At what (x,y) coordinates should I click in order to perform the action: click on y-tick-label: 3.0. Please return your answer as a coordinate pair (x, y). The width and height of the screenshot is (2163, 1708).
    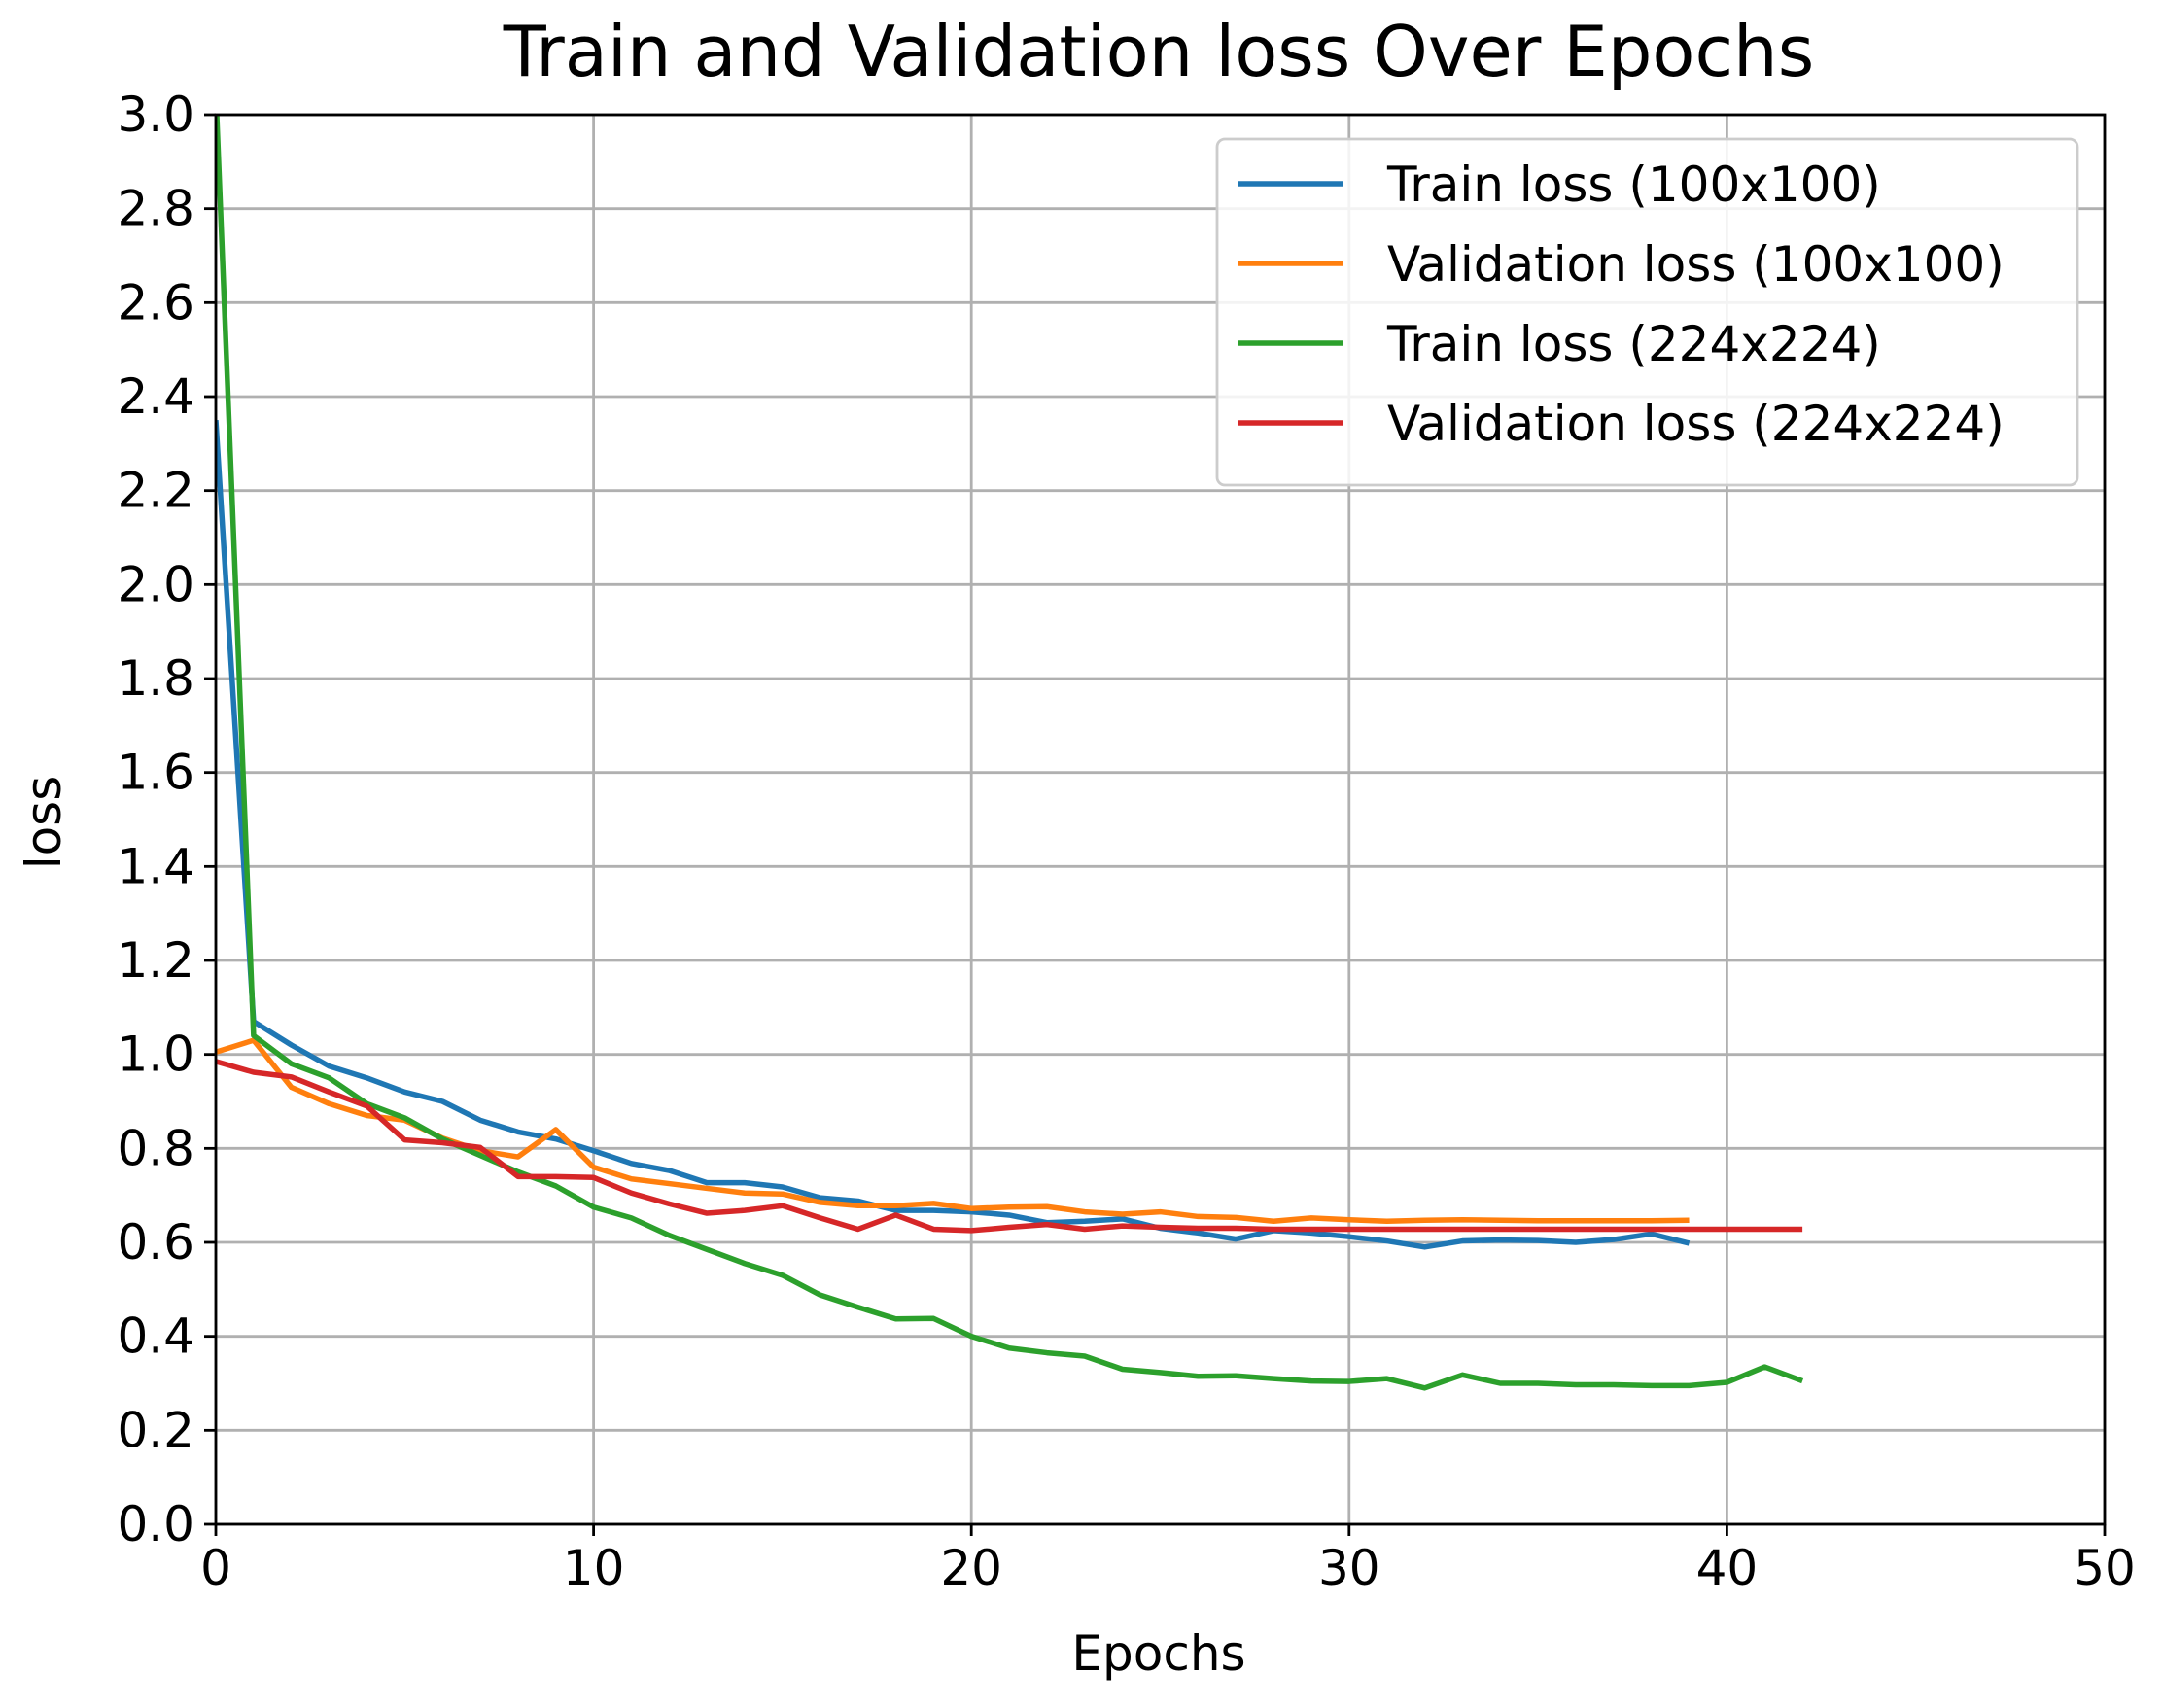
    Looking at the image, I should click on (155, 115).